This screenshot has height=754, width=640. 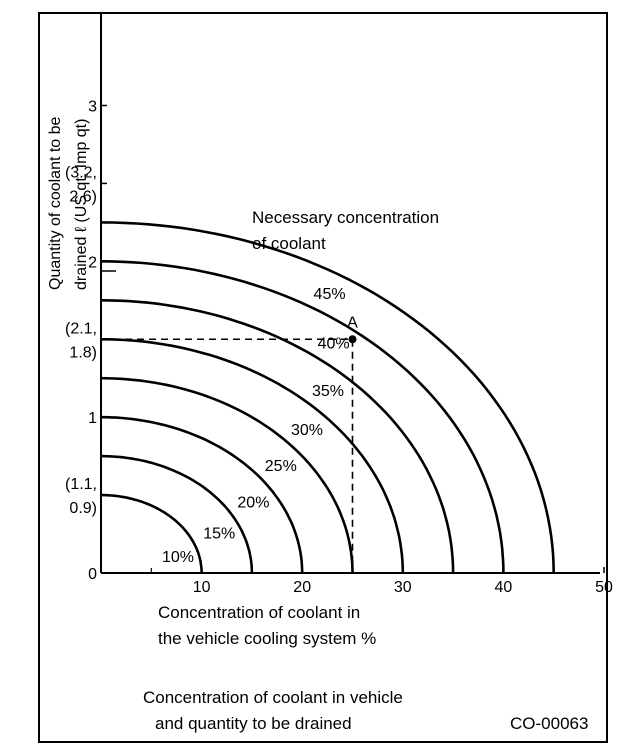 I want to click on curve-label-20pct: 20%, so click(x=253, y=502).